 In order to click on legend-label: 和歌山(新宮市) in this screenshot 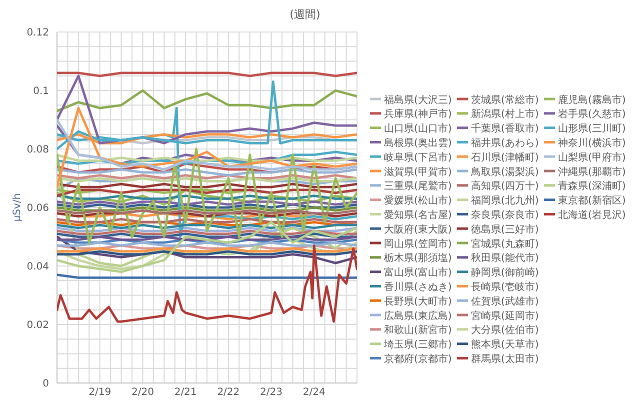, I will do `click(418, 330)`.